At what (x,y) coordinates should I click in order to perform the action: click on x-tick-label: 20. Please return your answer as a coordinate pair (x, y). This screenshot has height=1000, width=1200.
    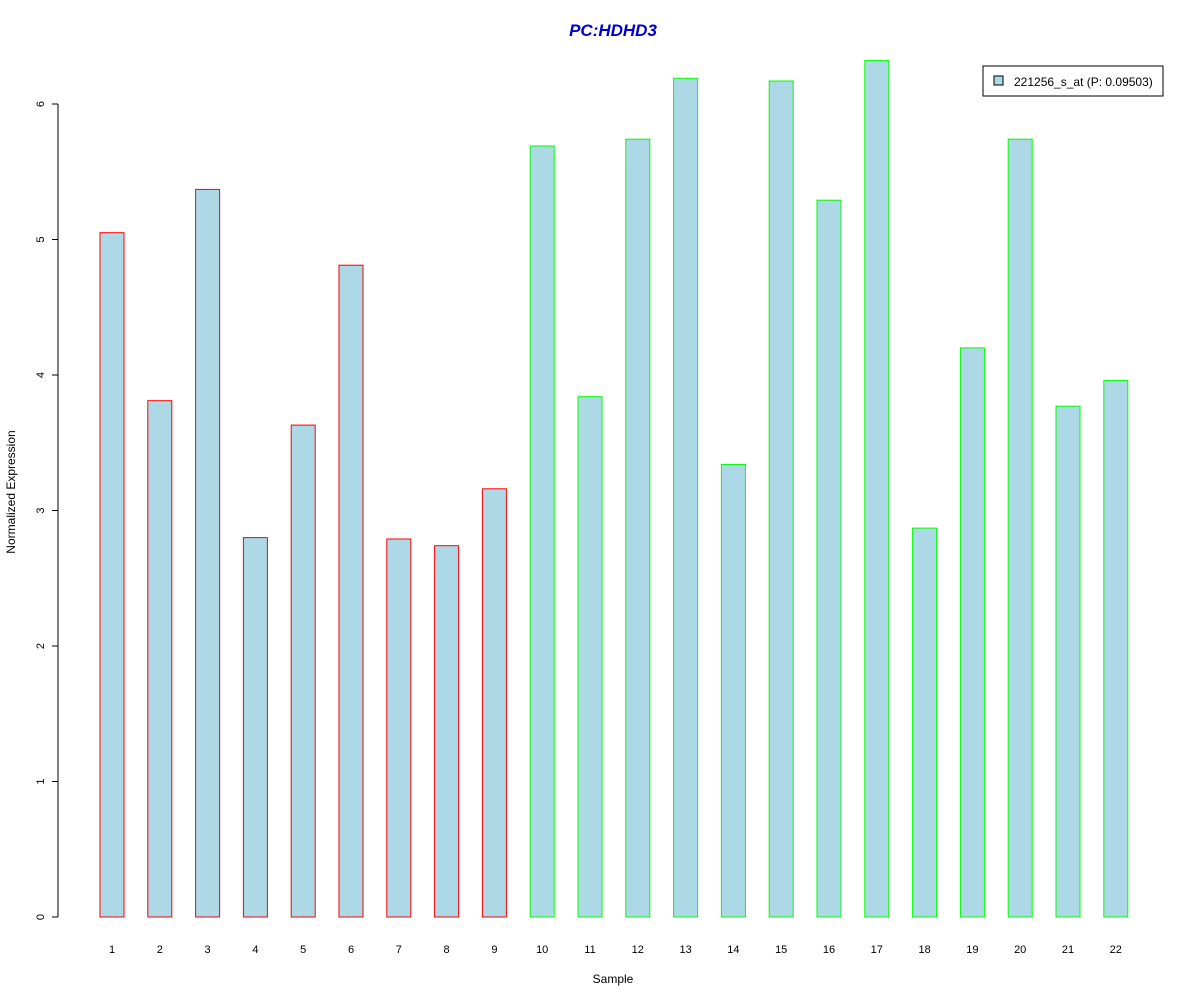
    Looking at the image, I should click on (1020, 950).